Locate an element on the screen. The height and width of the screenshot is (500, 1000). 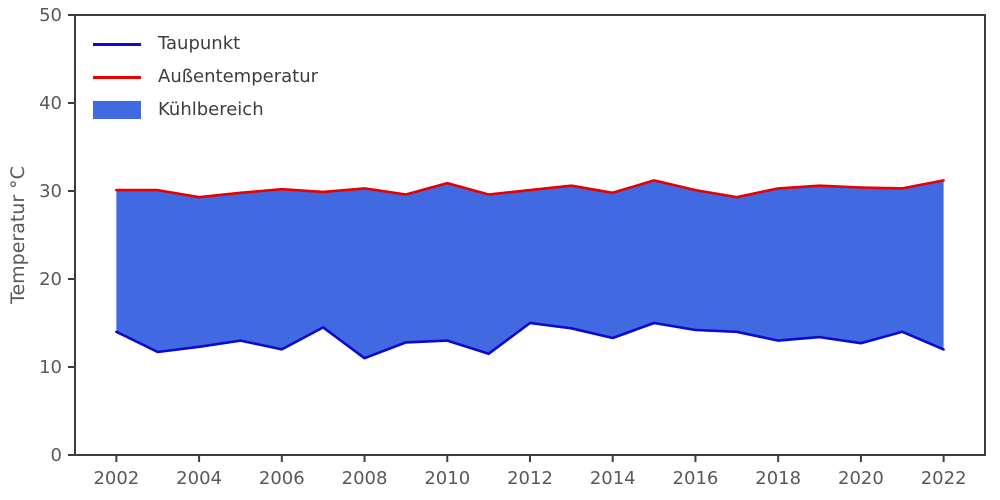
svg-text: 0 is located at coordinates (56, 455).